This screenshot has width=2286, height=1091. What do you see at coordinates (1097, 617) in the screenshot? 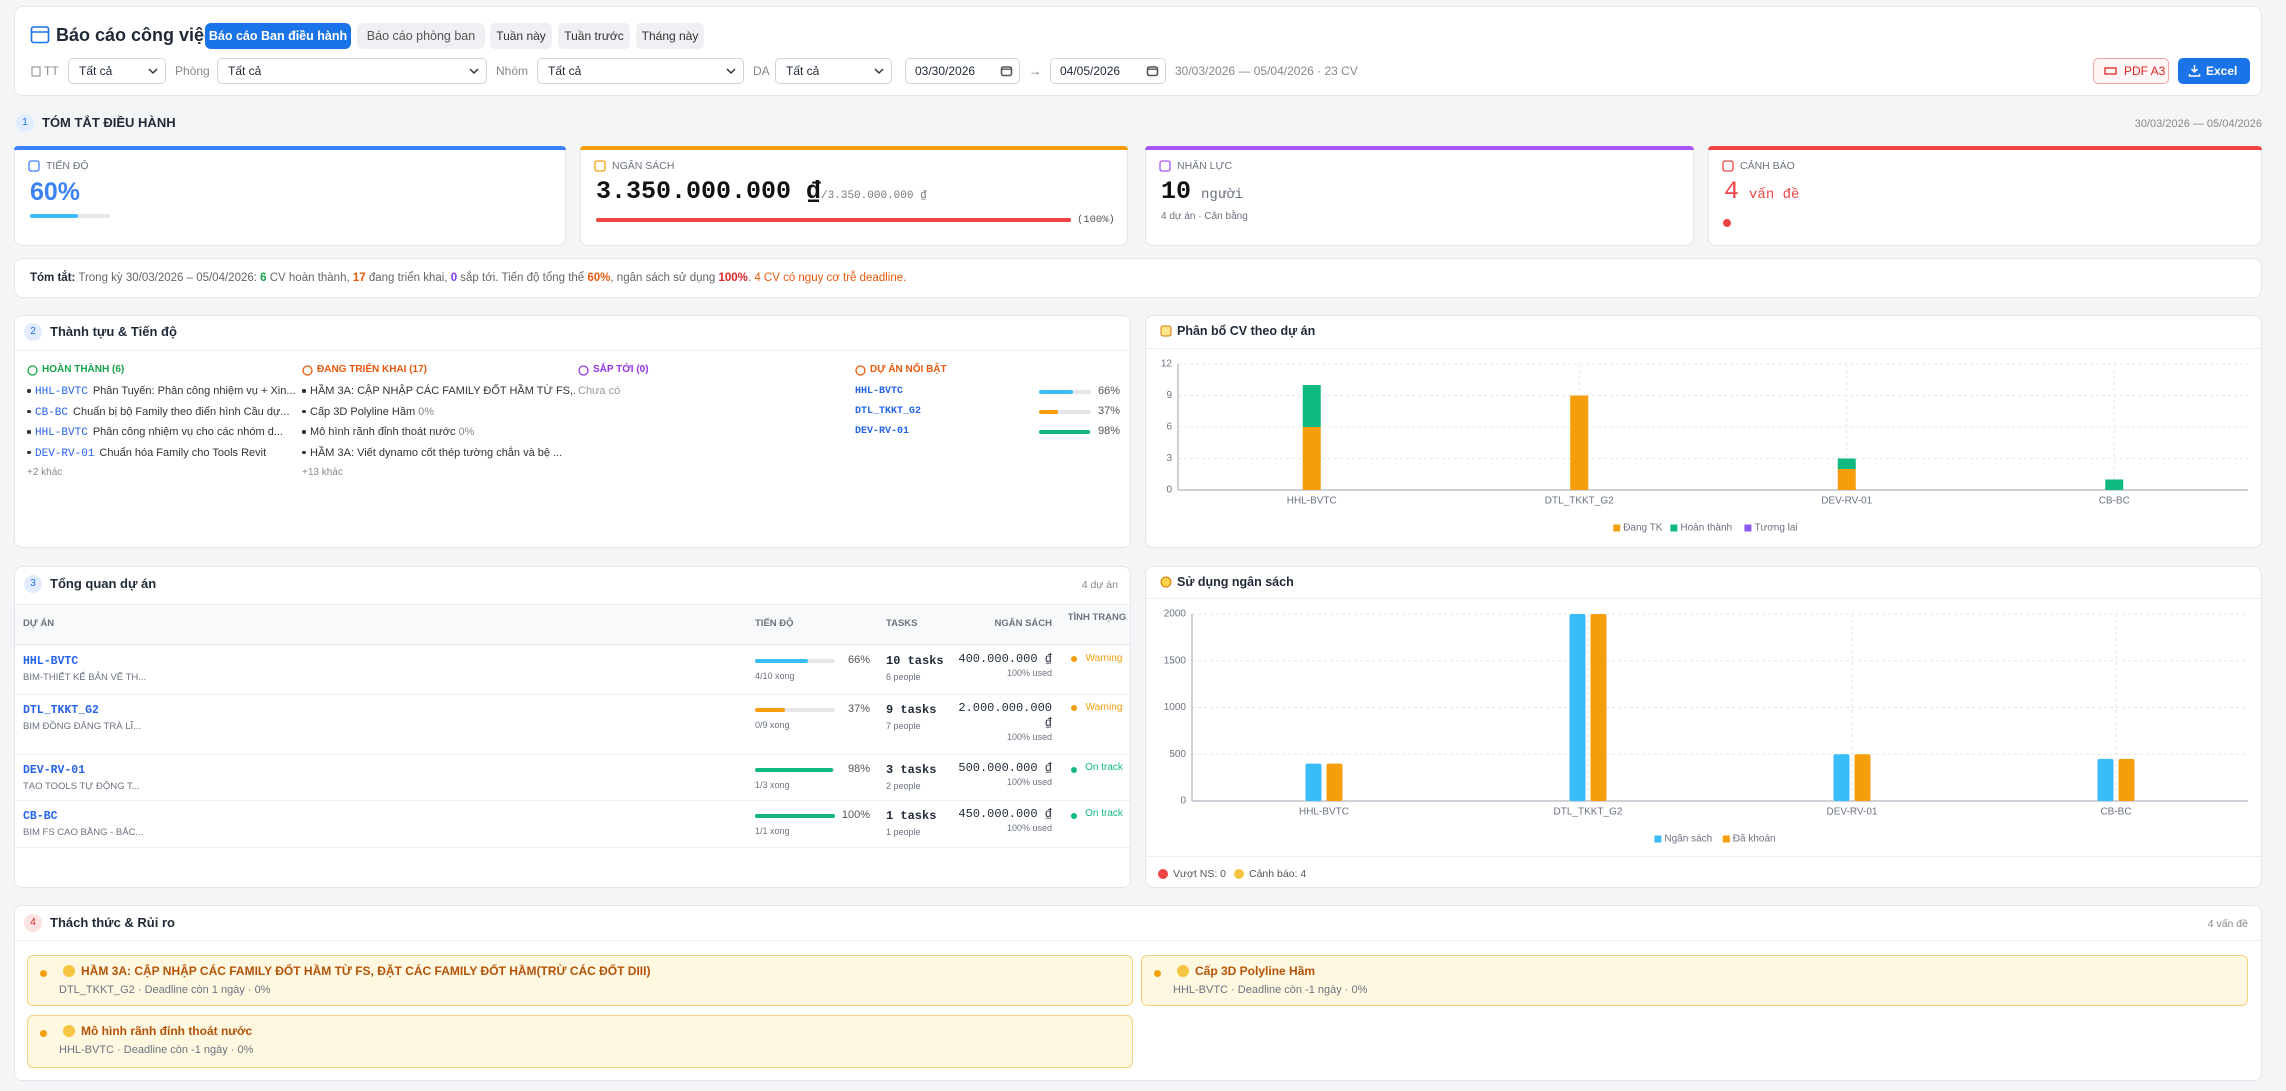
I see `column-header: TÌNH TRẠNG` at bounding box center [1097, 617].